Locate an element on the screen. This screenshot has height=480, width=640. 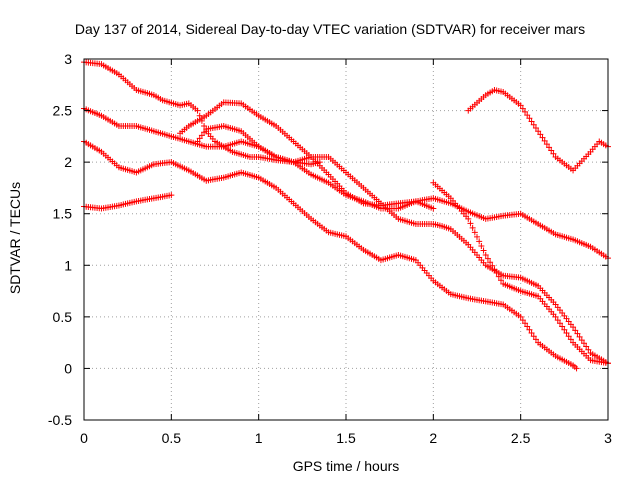
x-tick-label: 3 is located at coordinates (608, 438).